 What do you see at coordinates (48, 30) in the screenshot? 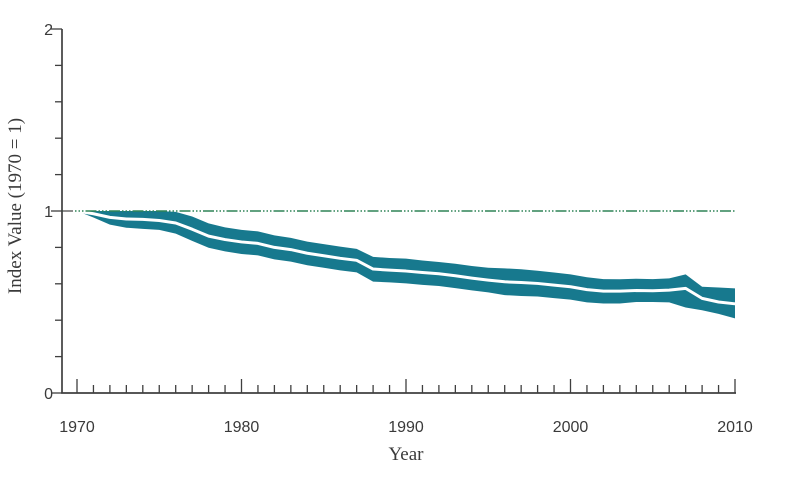
I see `y-tick-label: 2` at bounding box center [48, 30].